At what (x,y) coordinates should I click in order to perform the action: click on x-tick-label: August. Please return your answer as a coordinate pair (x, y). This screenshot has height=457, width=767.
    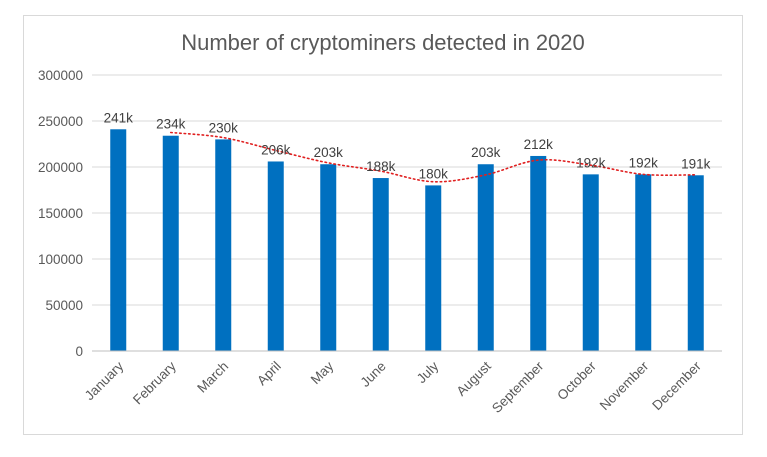
    Looking at the image, I should click on (474, 378).